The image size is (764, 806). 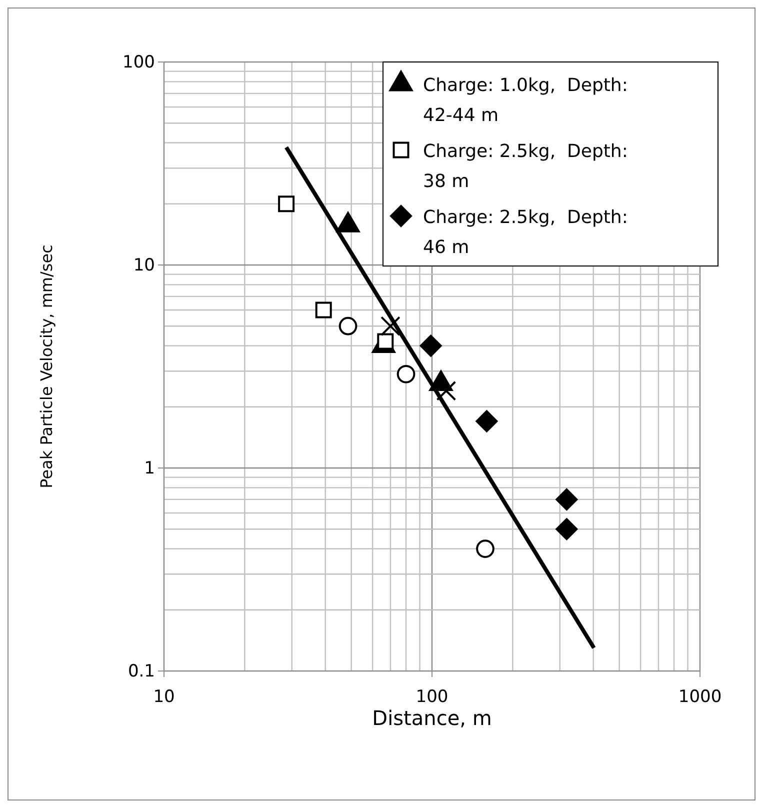 I want to click on x-tick-label: 100, so click(x=432, y=697).